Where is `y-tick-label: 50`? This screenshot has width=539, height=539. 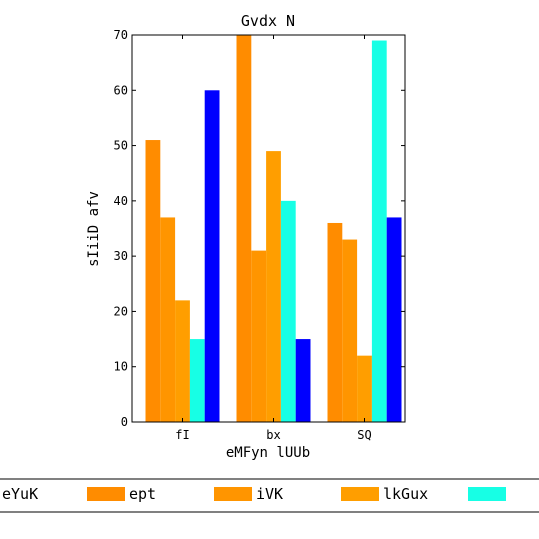
y-tick-label: 50 is located at coordinates (121, 146).